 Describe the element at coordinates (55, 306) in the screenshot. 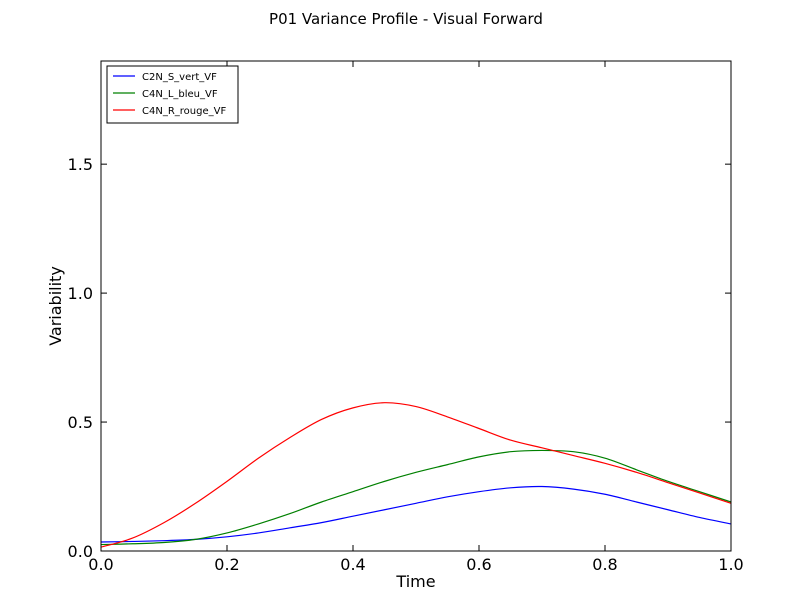

I see `y-axis-title: Variability` at that location.